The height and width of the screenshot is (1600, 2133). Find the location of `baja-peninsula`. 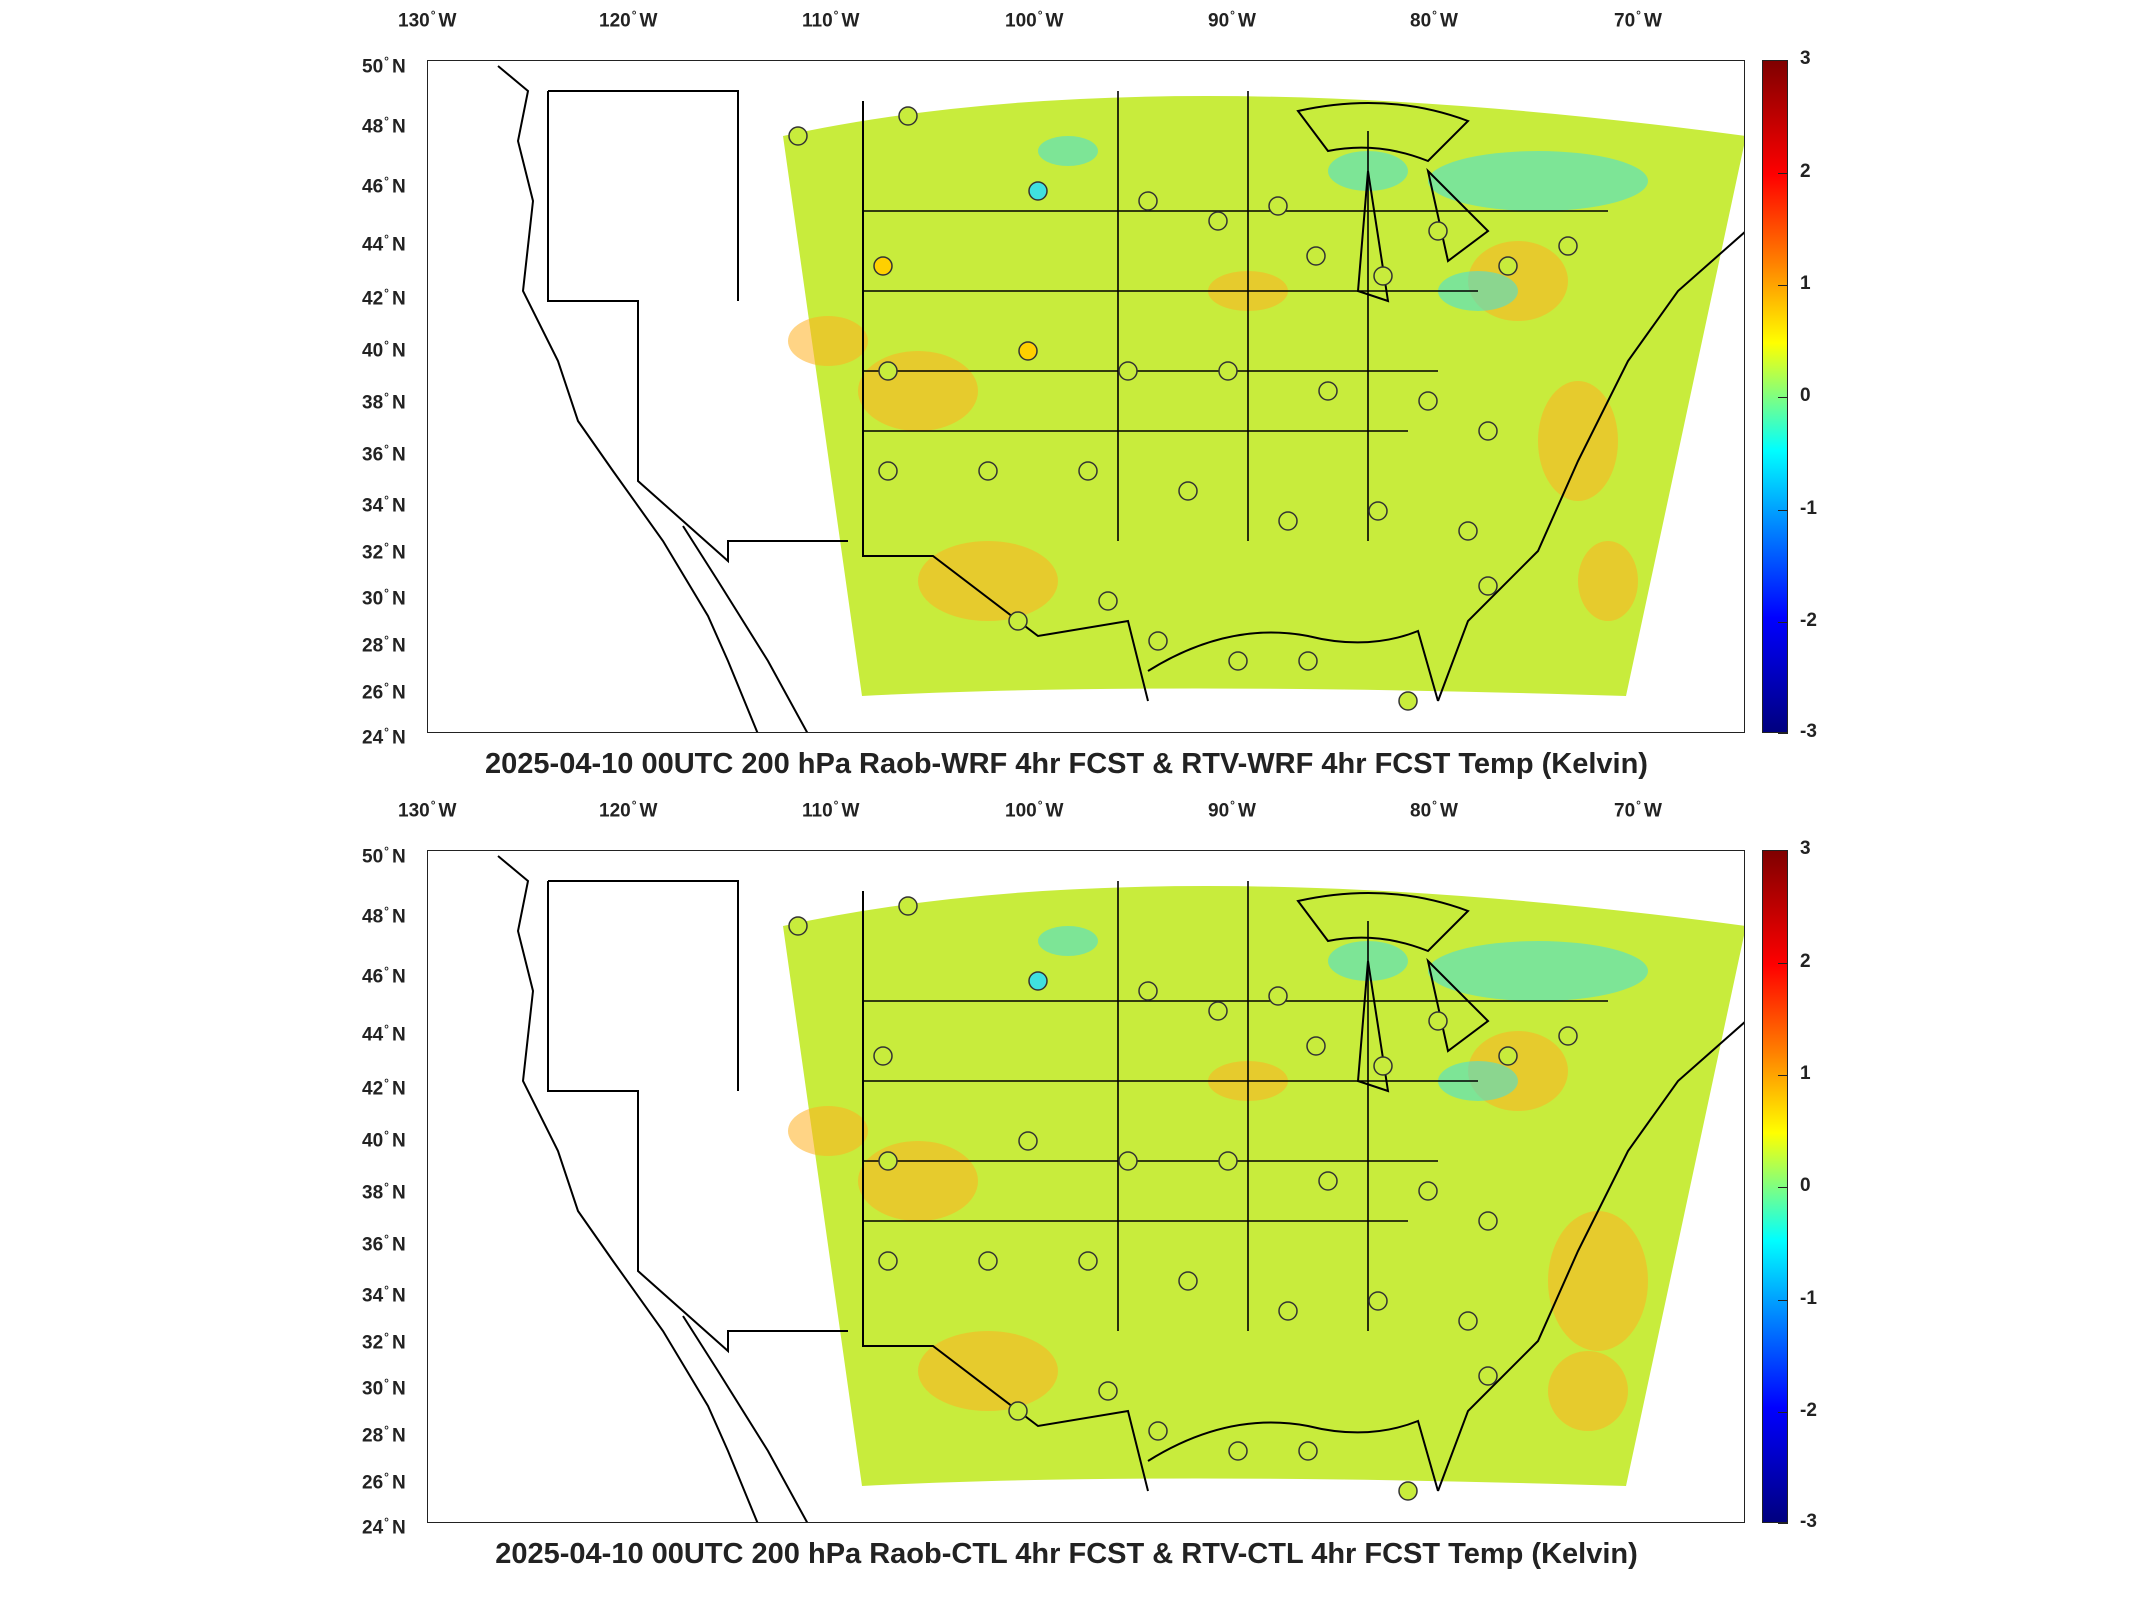

baja-peninsula is located at coordinates (745, 1418).